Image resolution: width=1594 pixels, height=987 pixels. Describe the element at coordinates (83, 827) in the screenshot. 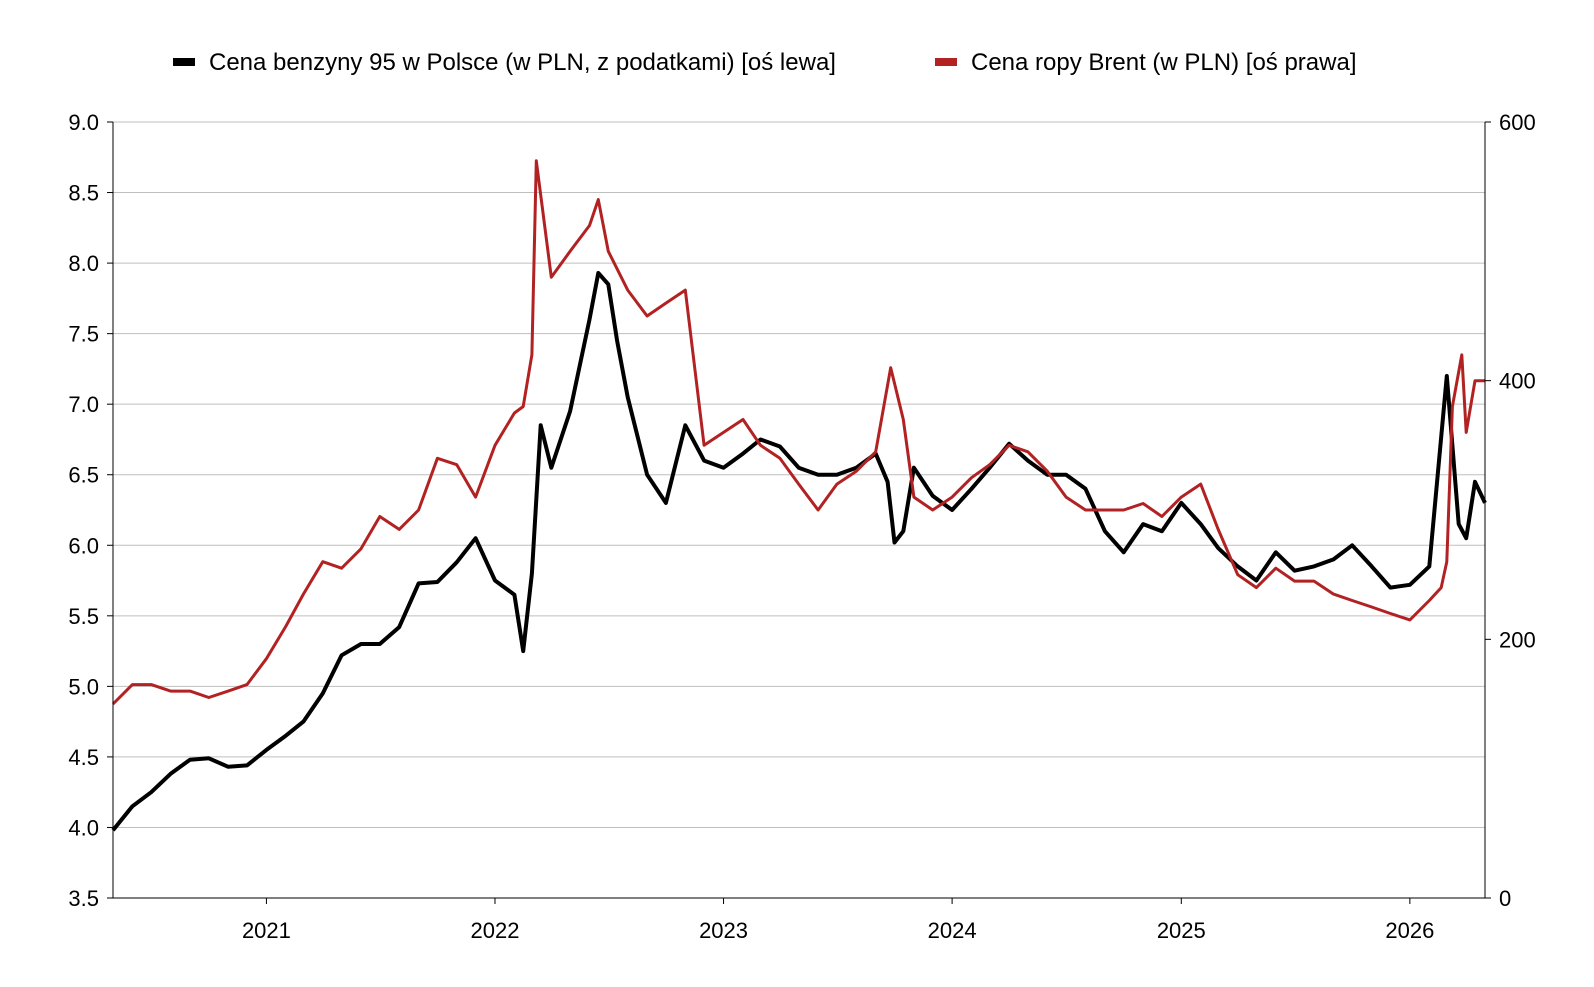

I see `y-left-tick-label: 4.0` at that location.